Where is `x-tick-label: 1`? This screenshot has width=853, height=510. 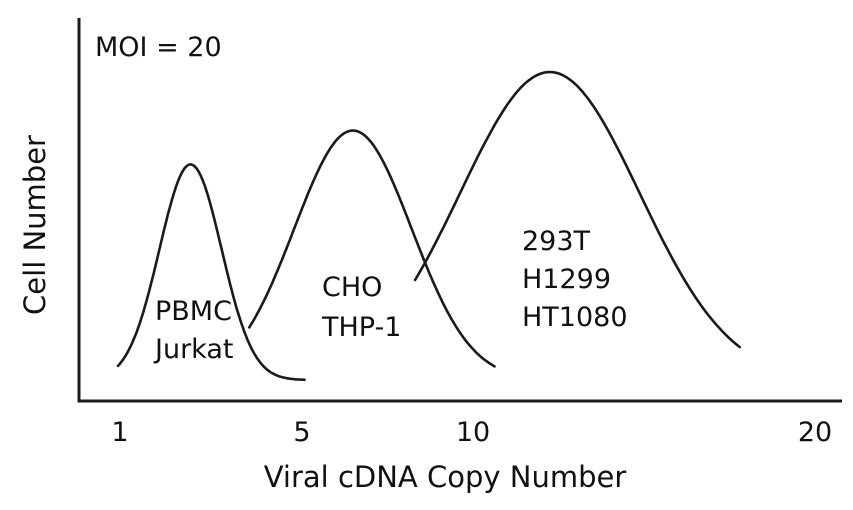 x-tick-label: 1 is located at coordinates (119, 432).